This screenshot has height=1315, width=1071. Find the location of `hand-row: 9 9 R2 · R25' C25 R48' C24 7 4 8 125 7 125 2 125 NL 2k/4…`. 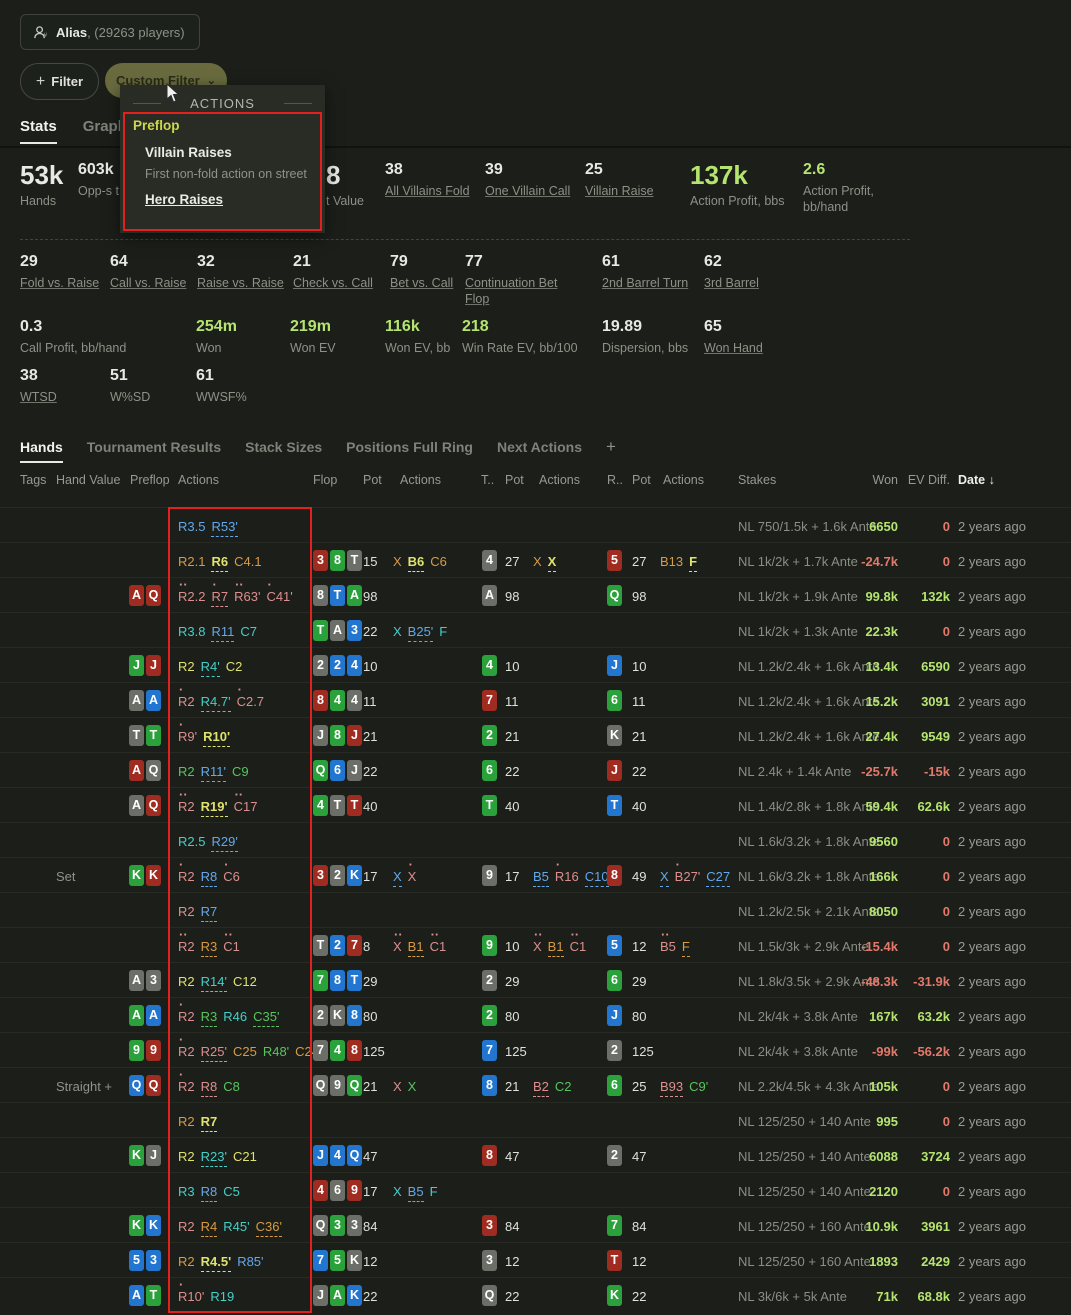

hand-row: 9 9 R2 · R25' C25 R48' C24 7 4 8 125 7 125 2 125 NL 2k/4… is located at coordinates (535, 1050).